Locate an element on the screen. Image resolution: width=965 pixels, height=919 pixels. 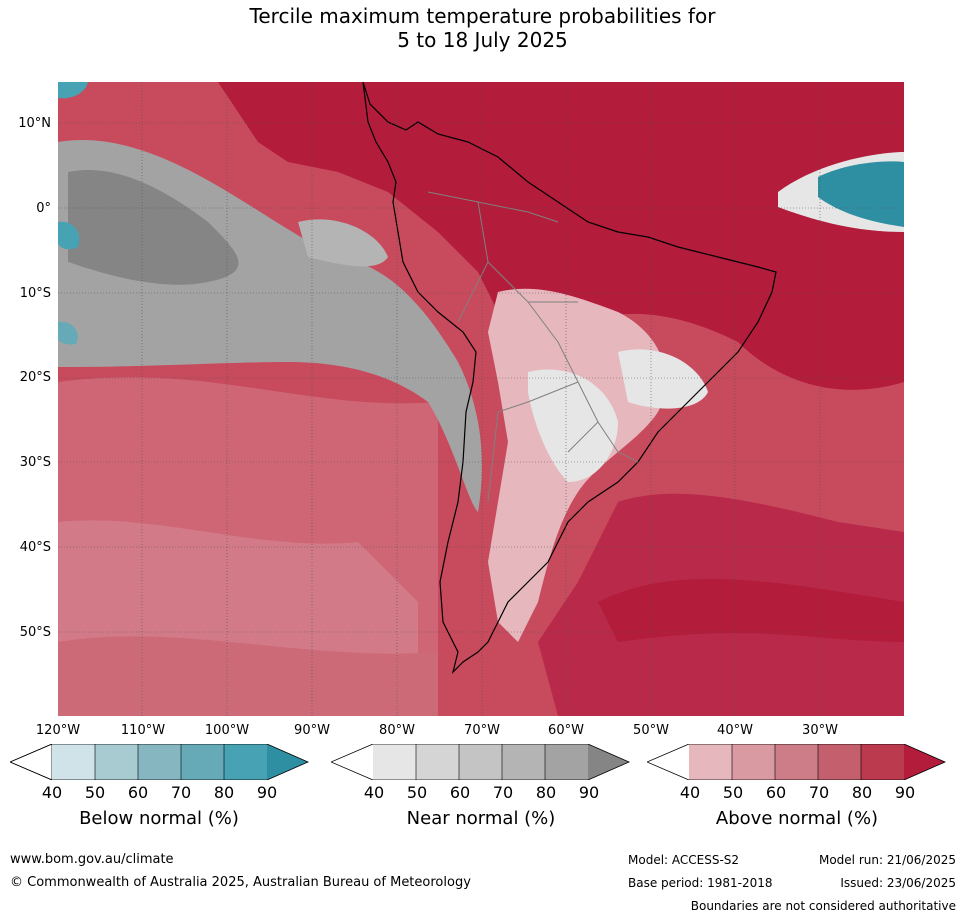
model-name: Model: ACCESS-S2 is located at coordinates (684, 860).